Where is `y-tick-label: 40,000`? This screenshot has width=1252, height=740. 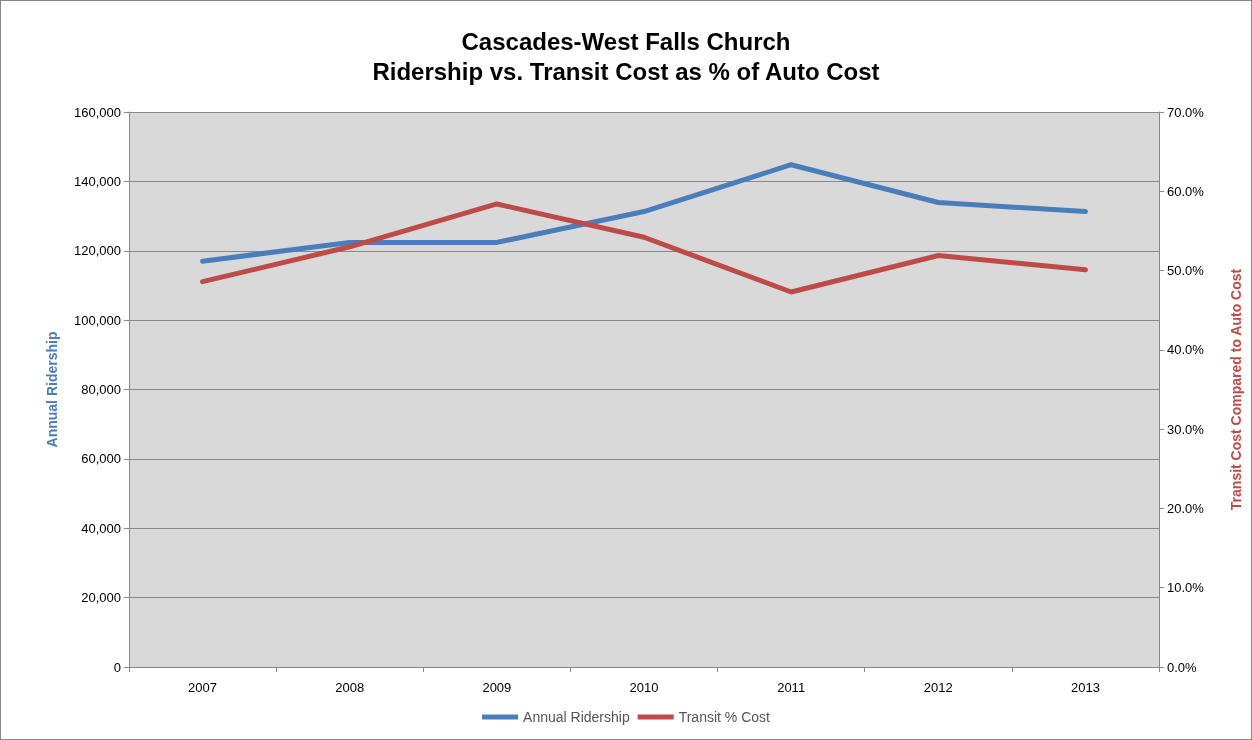 y-tick-label: 40,000 is located at coordinates (101, 528).